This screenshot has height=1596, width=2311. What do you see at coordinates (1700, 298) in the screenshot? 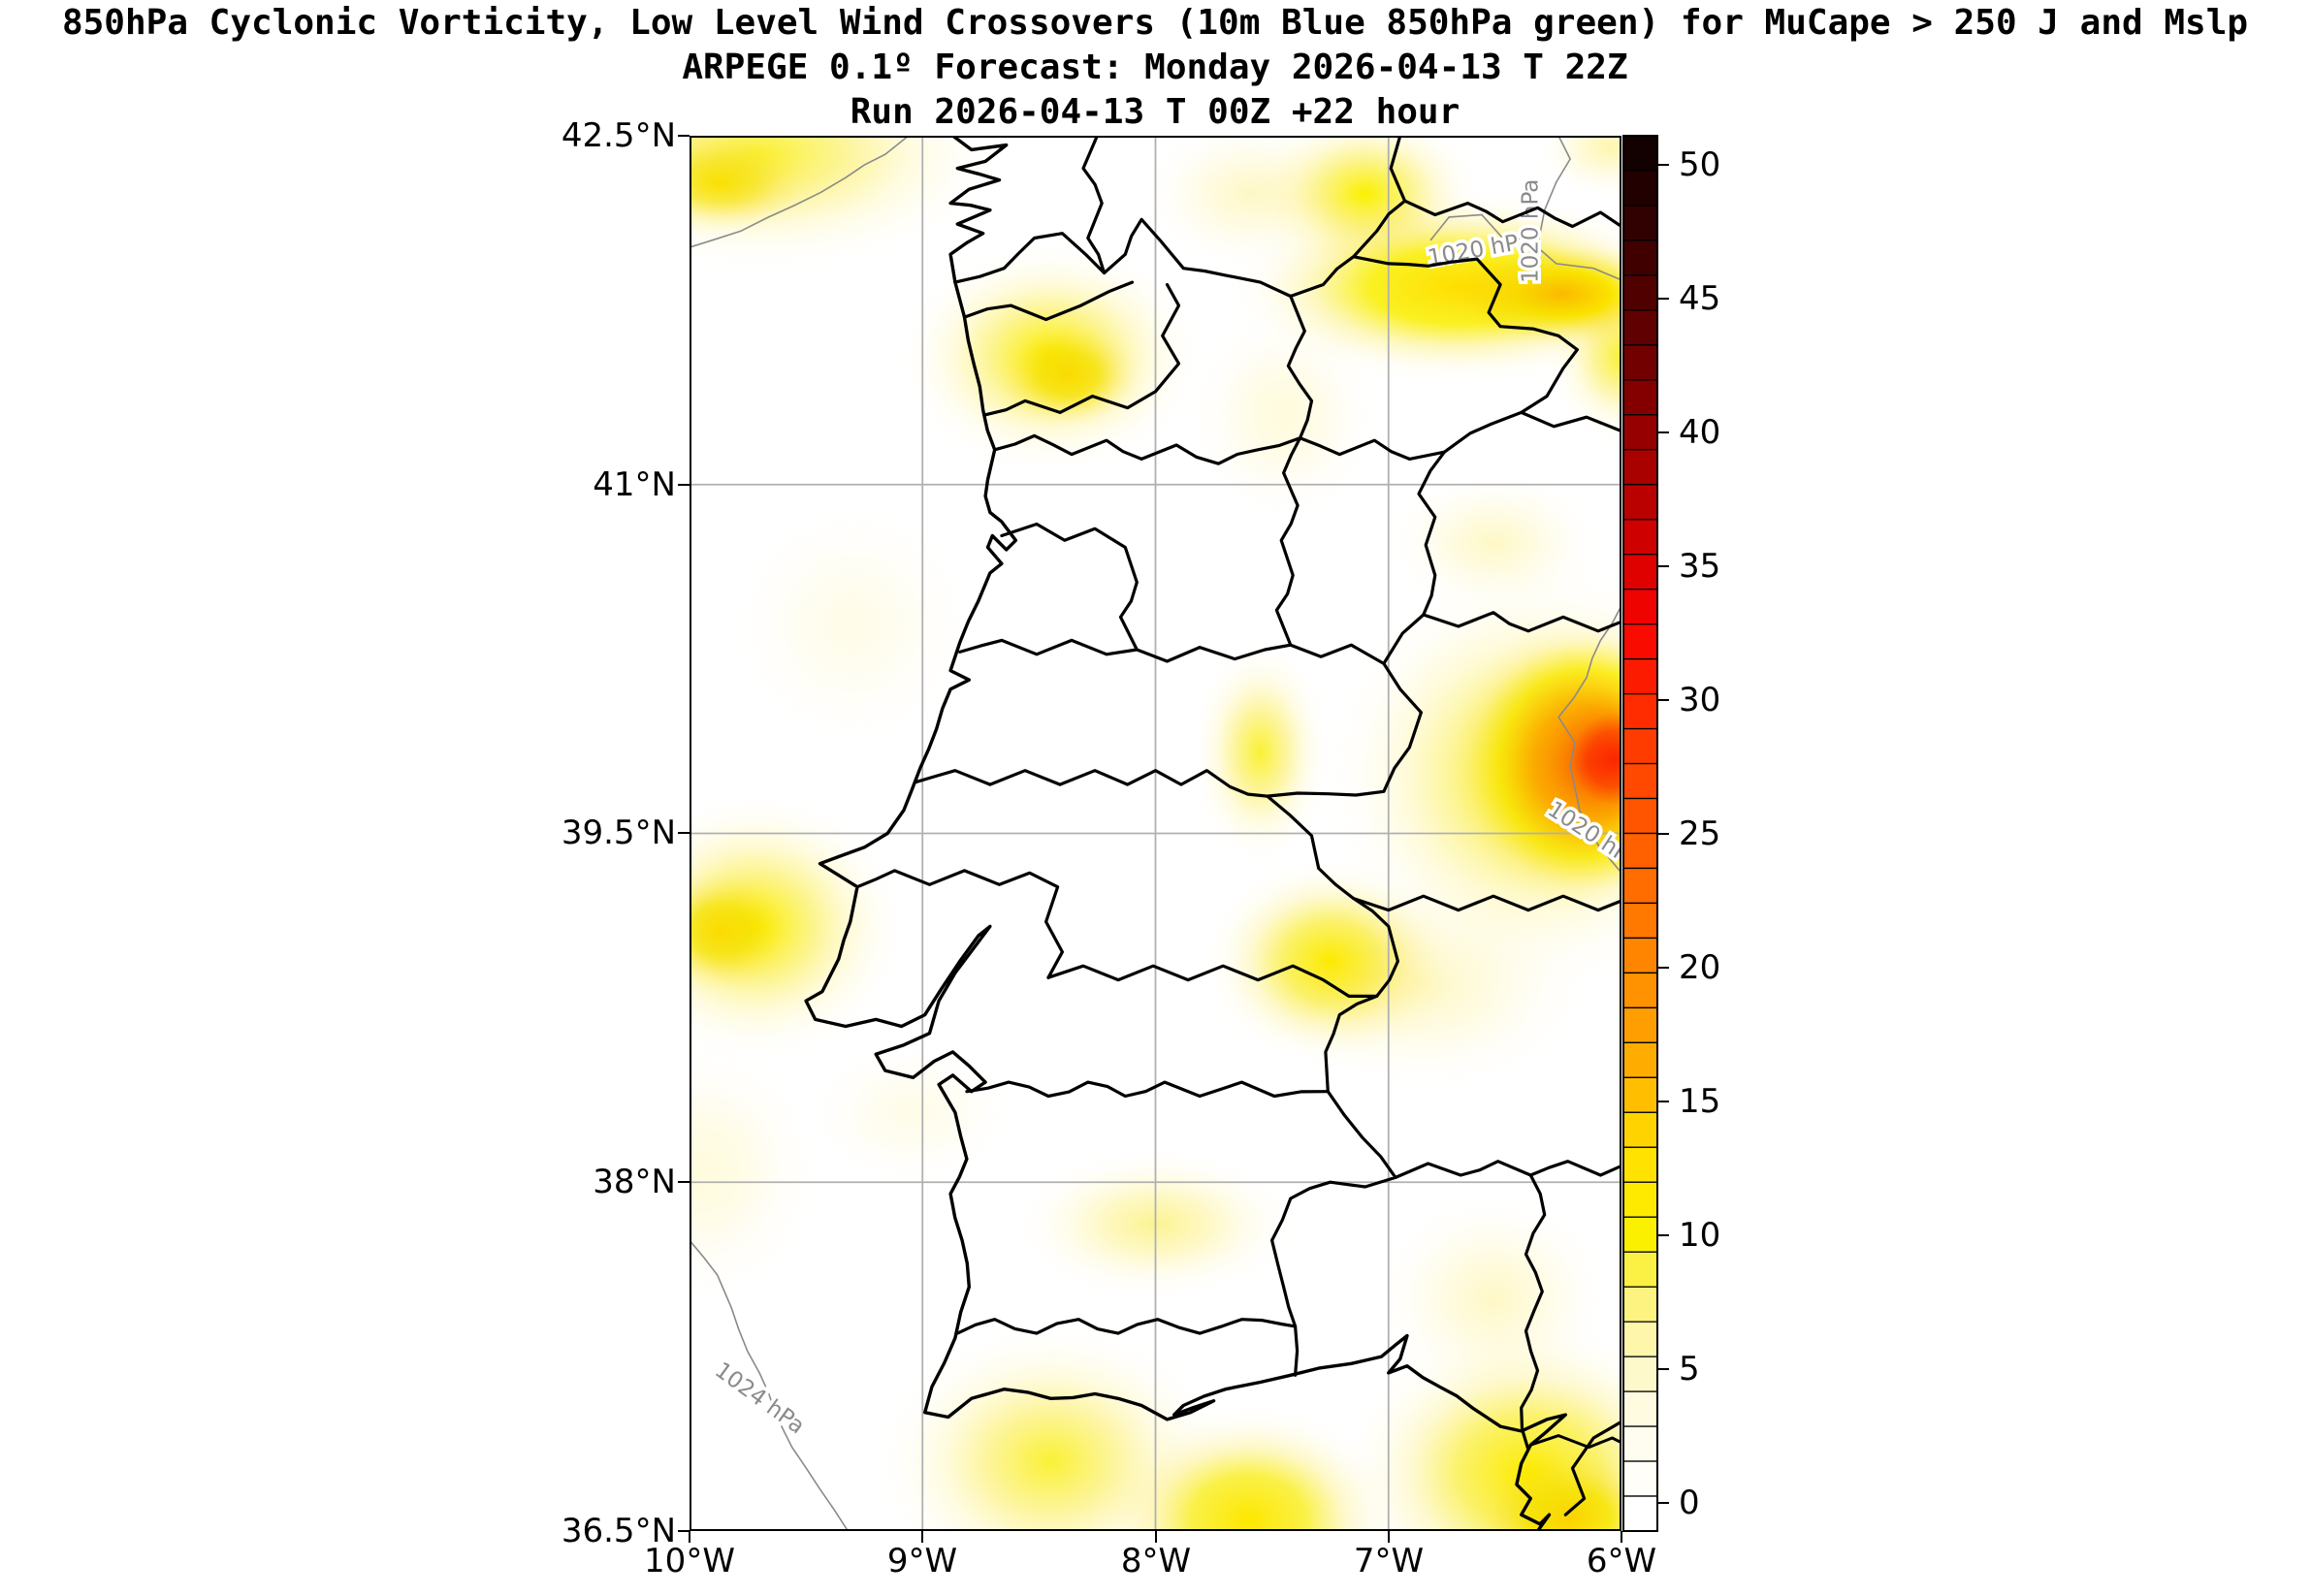
I see `colorbar-tick-label: 45` at bounding box center [1700, 298].